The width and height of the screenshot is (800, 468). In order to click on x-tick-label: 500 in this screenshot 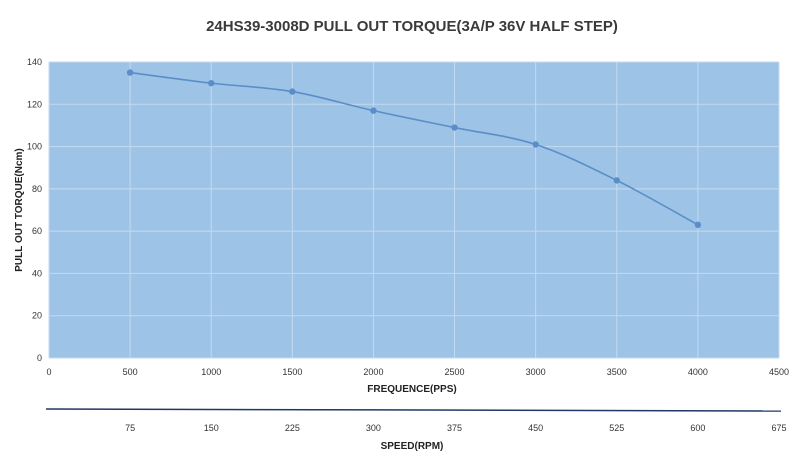, I will do `click(130, 372)`.